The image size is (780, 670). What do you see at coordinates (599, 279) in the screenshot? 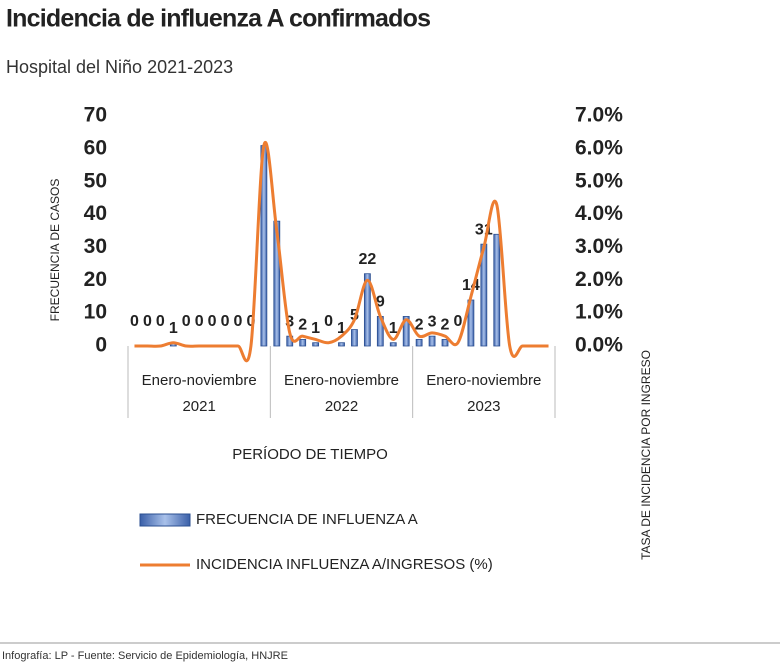
I see `y2-tick-label: 2.0%` at bounding box center [599, 279].